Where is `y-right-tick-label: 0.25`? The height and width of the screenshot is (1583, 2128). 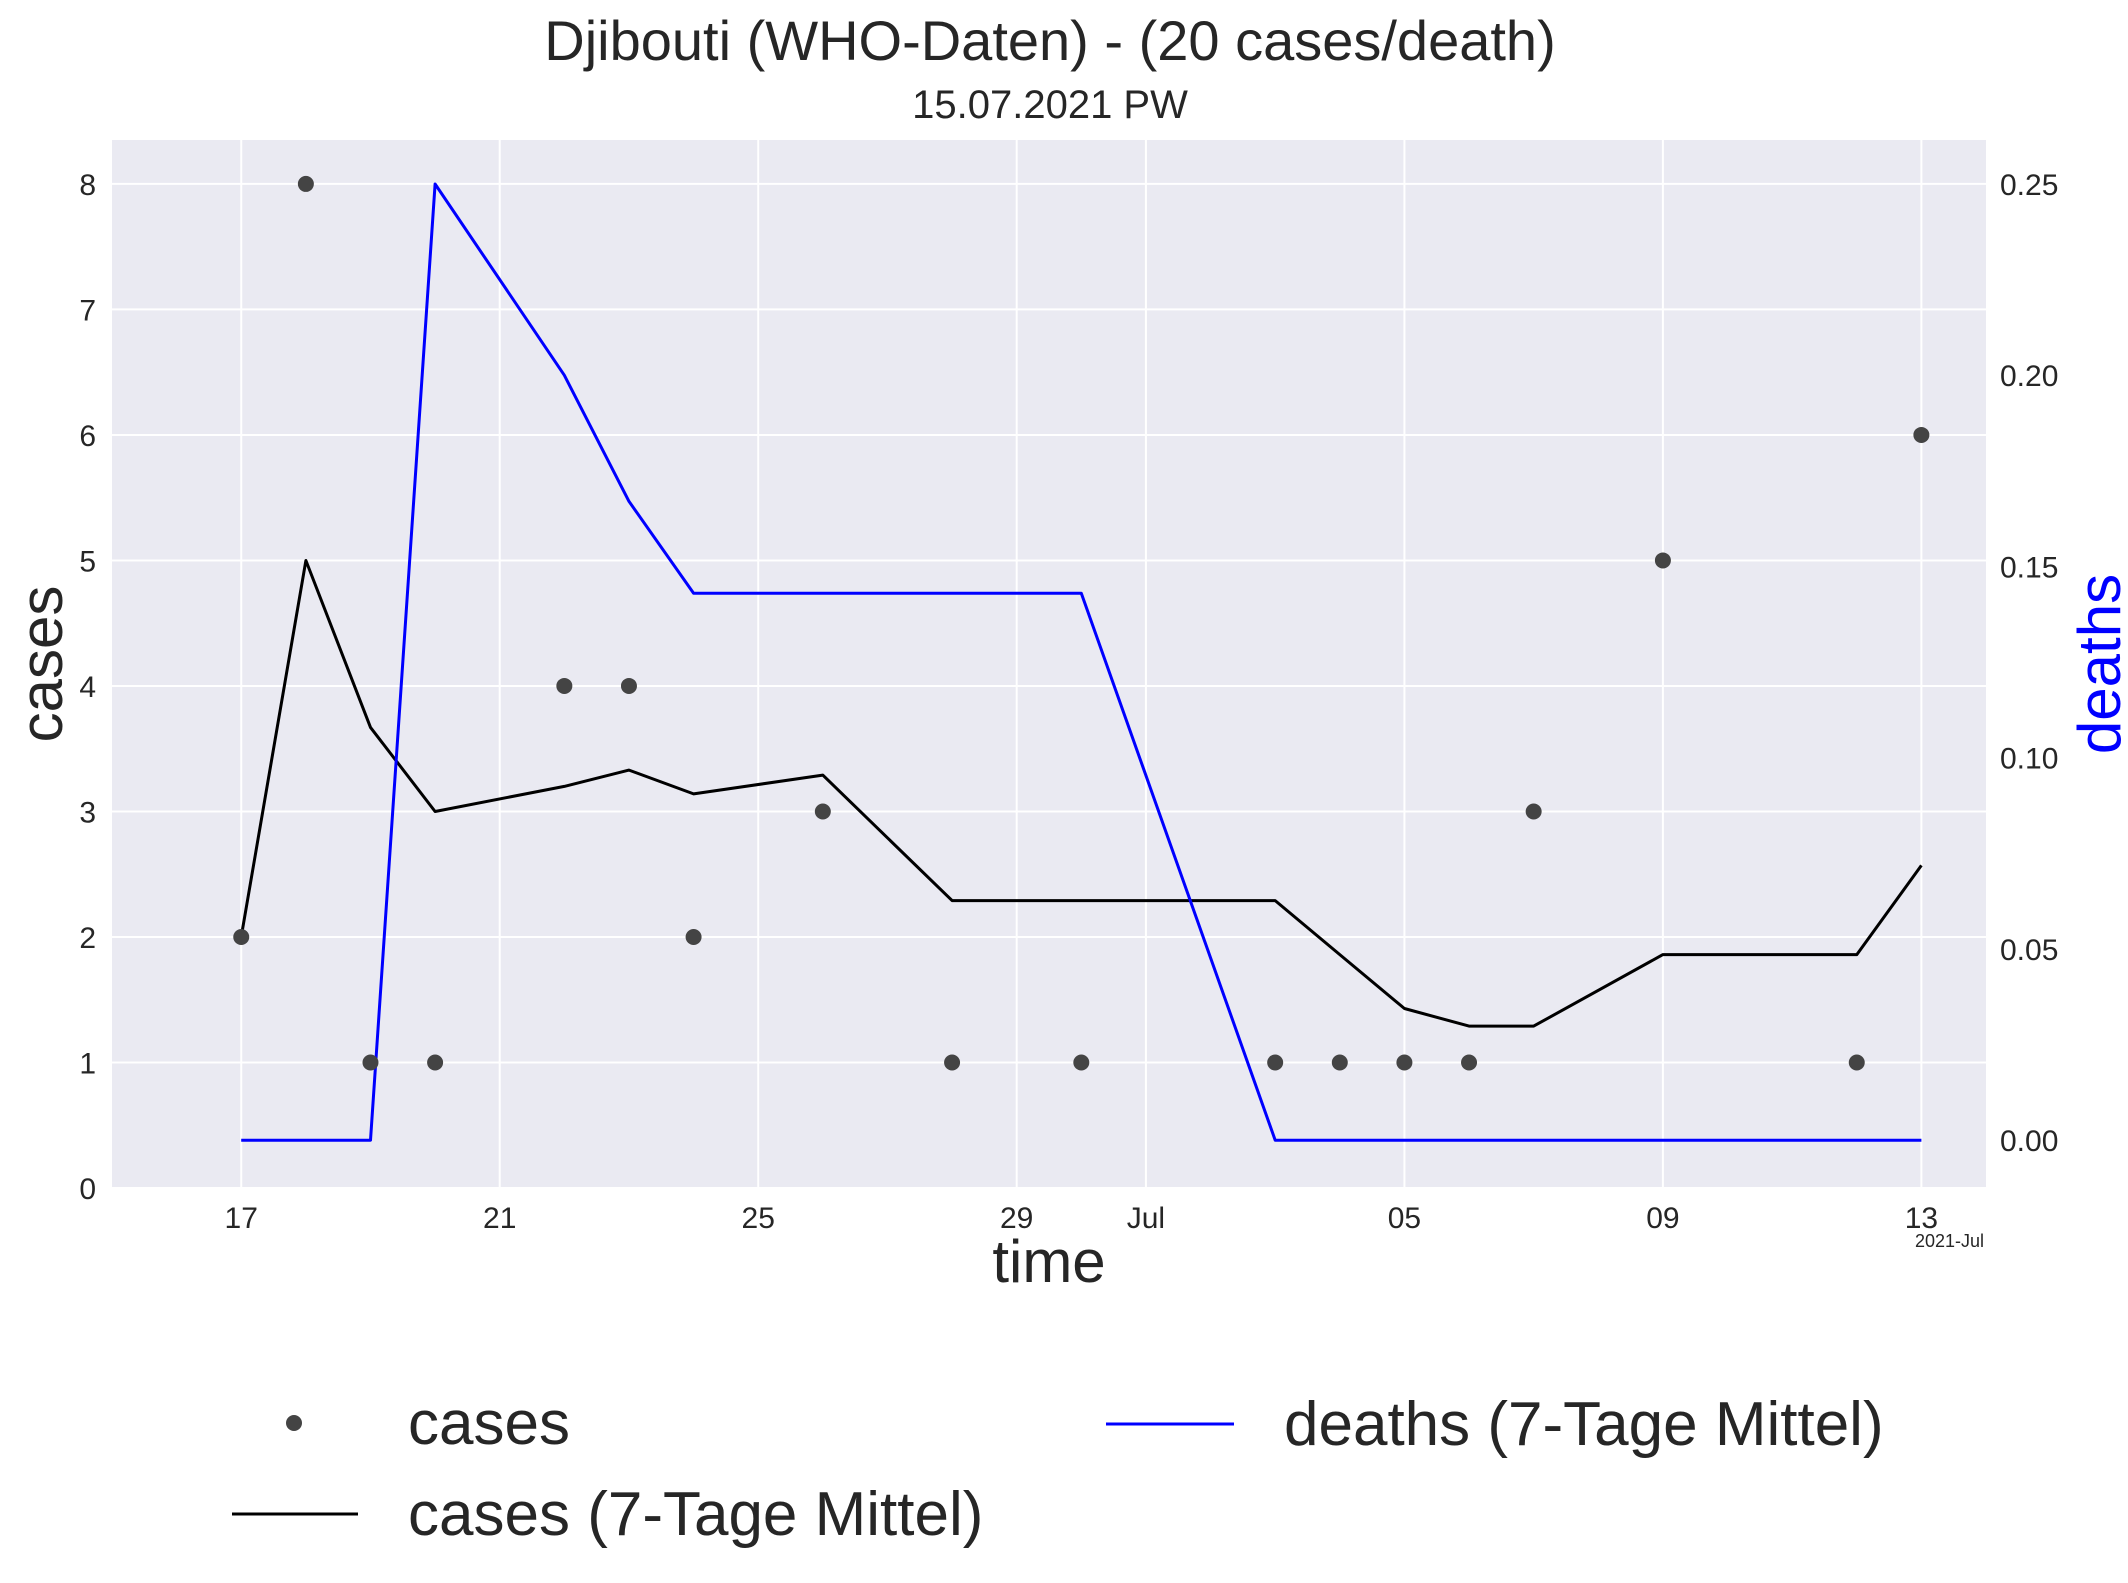
y-right-tick-label: 0.25 is located at coordinates (2029, 185).